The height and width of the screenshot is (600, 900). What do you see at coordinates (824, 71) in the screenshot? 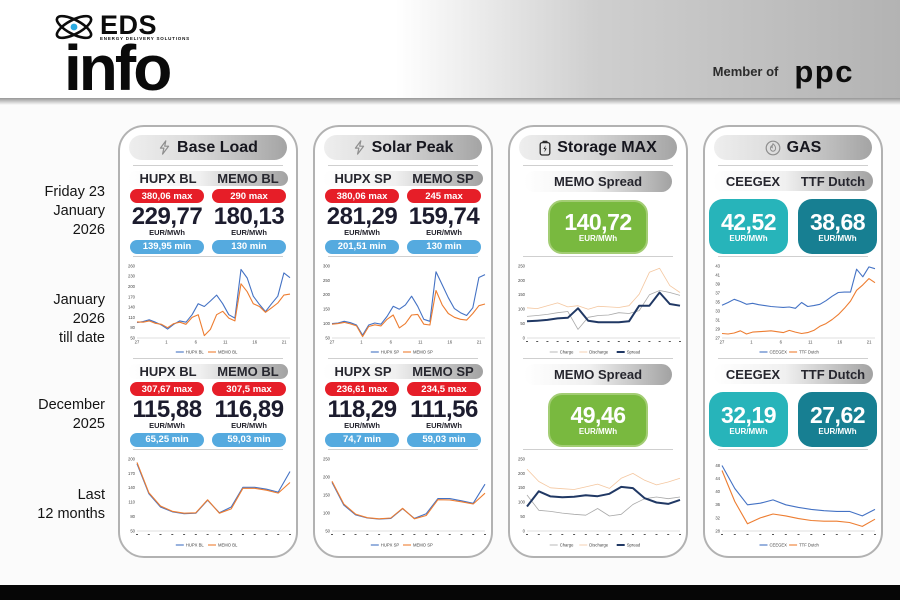
I see `ppc-logo: ppc` at bounding box center [824, 71].